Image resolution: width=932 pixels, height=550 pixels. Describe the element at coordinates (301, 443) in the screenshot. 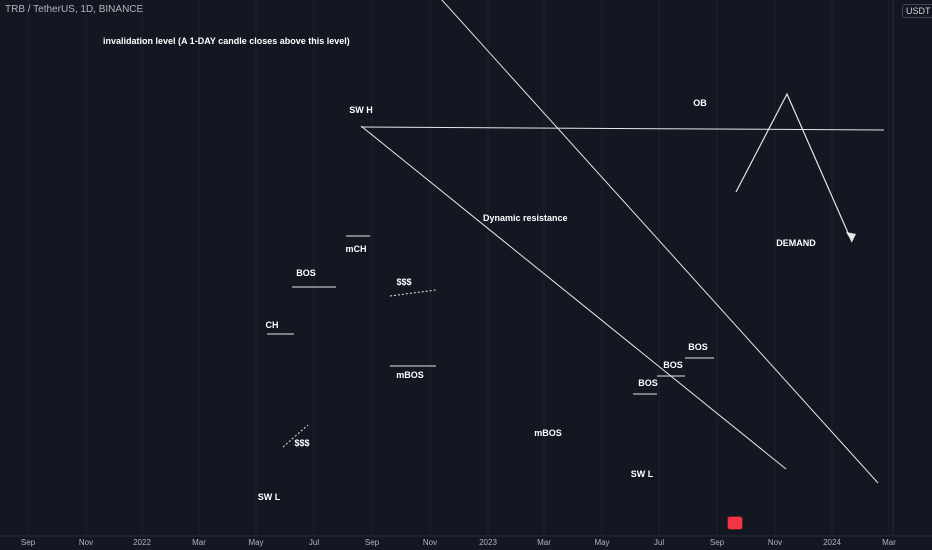

I see `liquidity-label-low: $$$` at that location.